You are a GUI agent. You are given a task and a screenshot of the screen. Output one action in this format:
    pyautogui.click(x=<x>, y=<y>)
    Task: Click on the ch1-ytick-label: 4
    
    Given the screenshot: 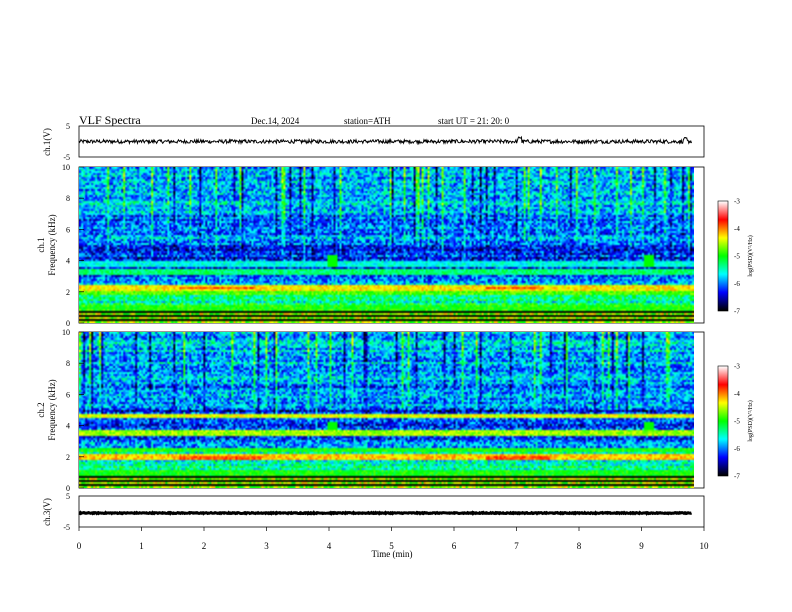 What is the action you would take?
    pyautogui.click(x=68, y=261)
    